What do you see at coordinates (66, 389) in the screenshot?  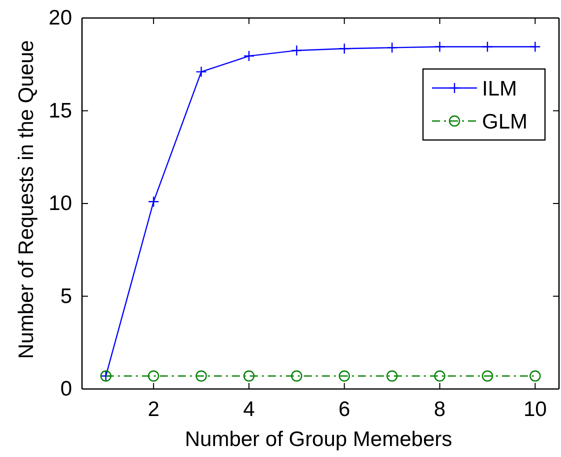 I see `y-tick-label: 0` at bounding box center [66, 389].